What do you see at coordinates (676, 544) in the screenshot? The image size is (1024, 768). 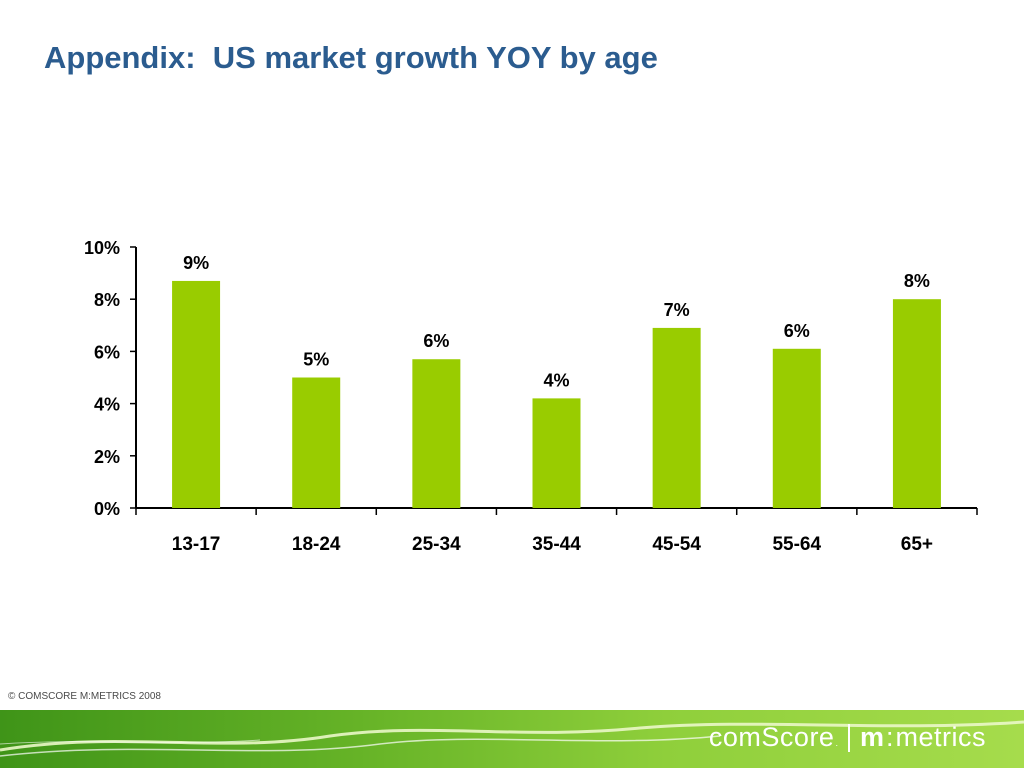 I see `x-tick-label: 45-54` at bounding box center [676, 544].